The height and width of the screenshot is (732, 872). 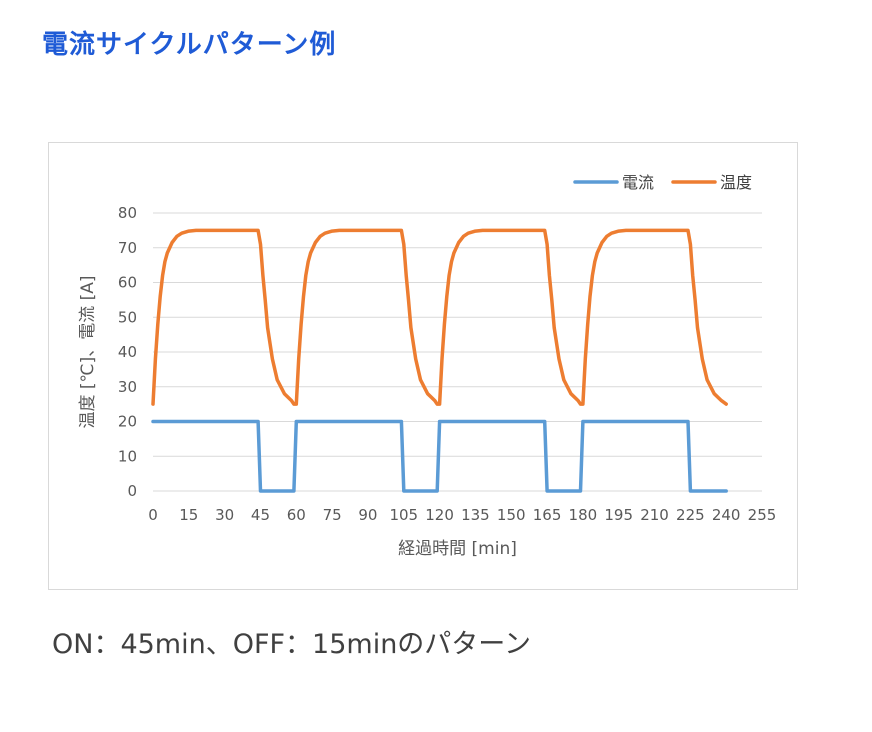 What do you see at coordinates (296, 515) in the screenshot?
I see `x-tick-label: 60` at bounding box center [296, 515].